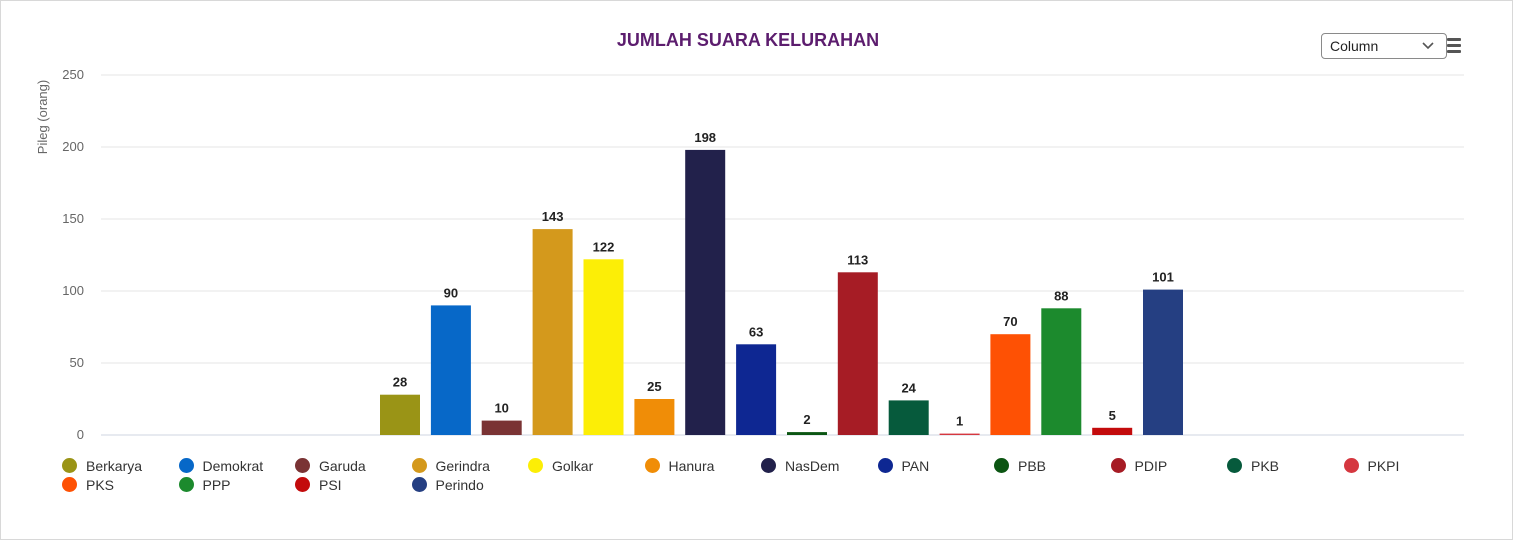 This screenshot has width=1513, height=540. I want to click on legend-item-demokrat: Demokrat, so click(221, 467).